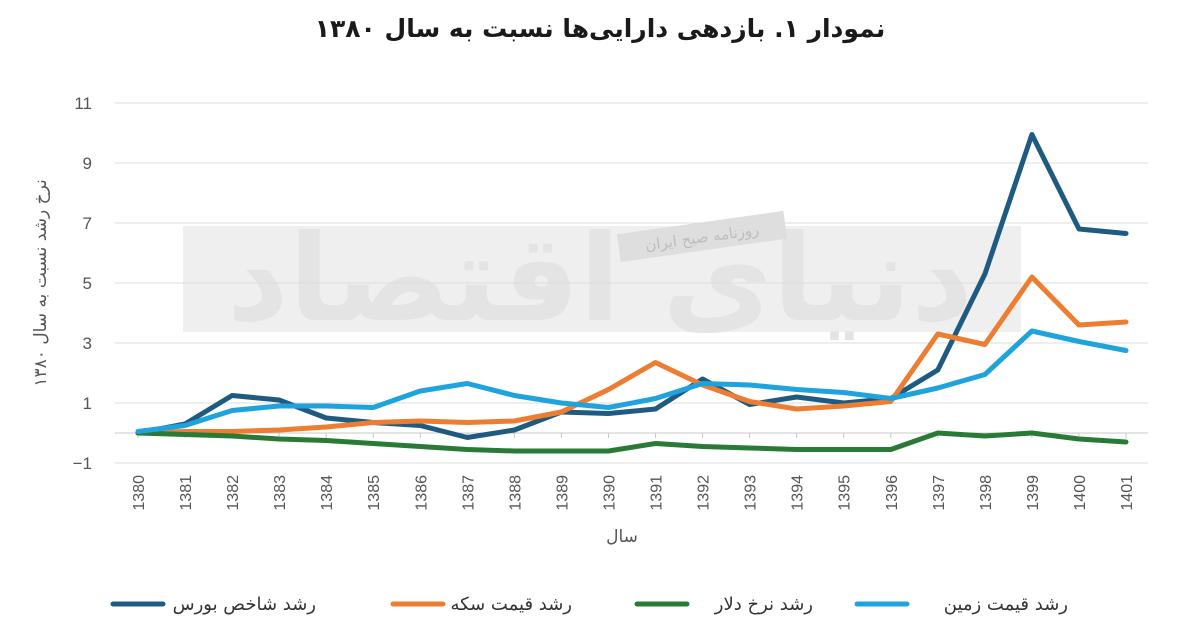 The width and height of the screenshot is (1200, 635). Describe the element at coordinates (87, 343) in the screenshot. I see `y-tick-label: 3` at that location.